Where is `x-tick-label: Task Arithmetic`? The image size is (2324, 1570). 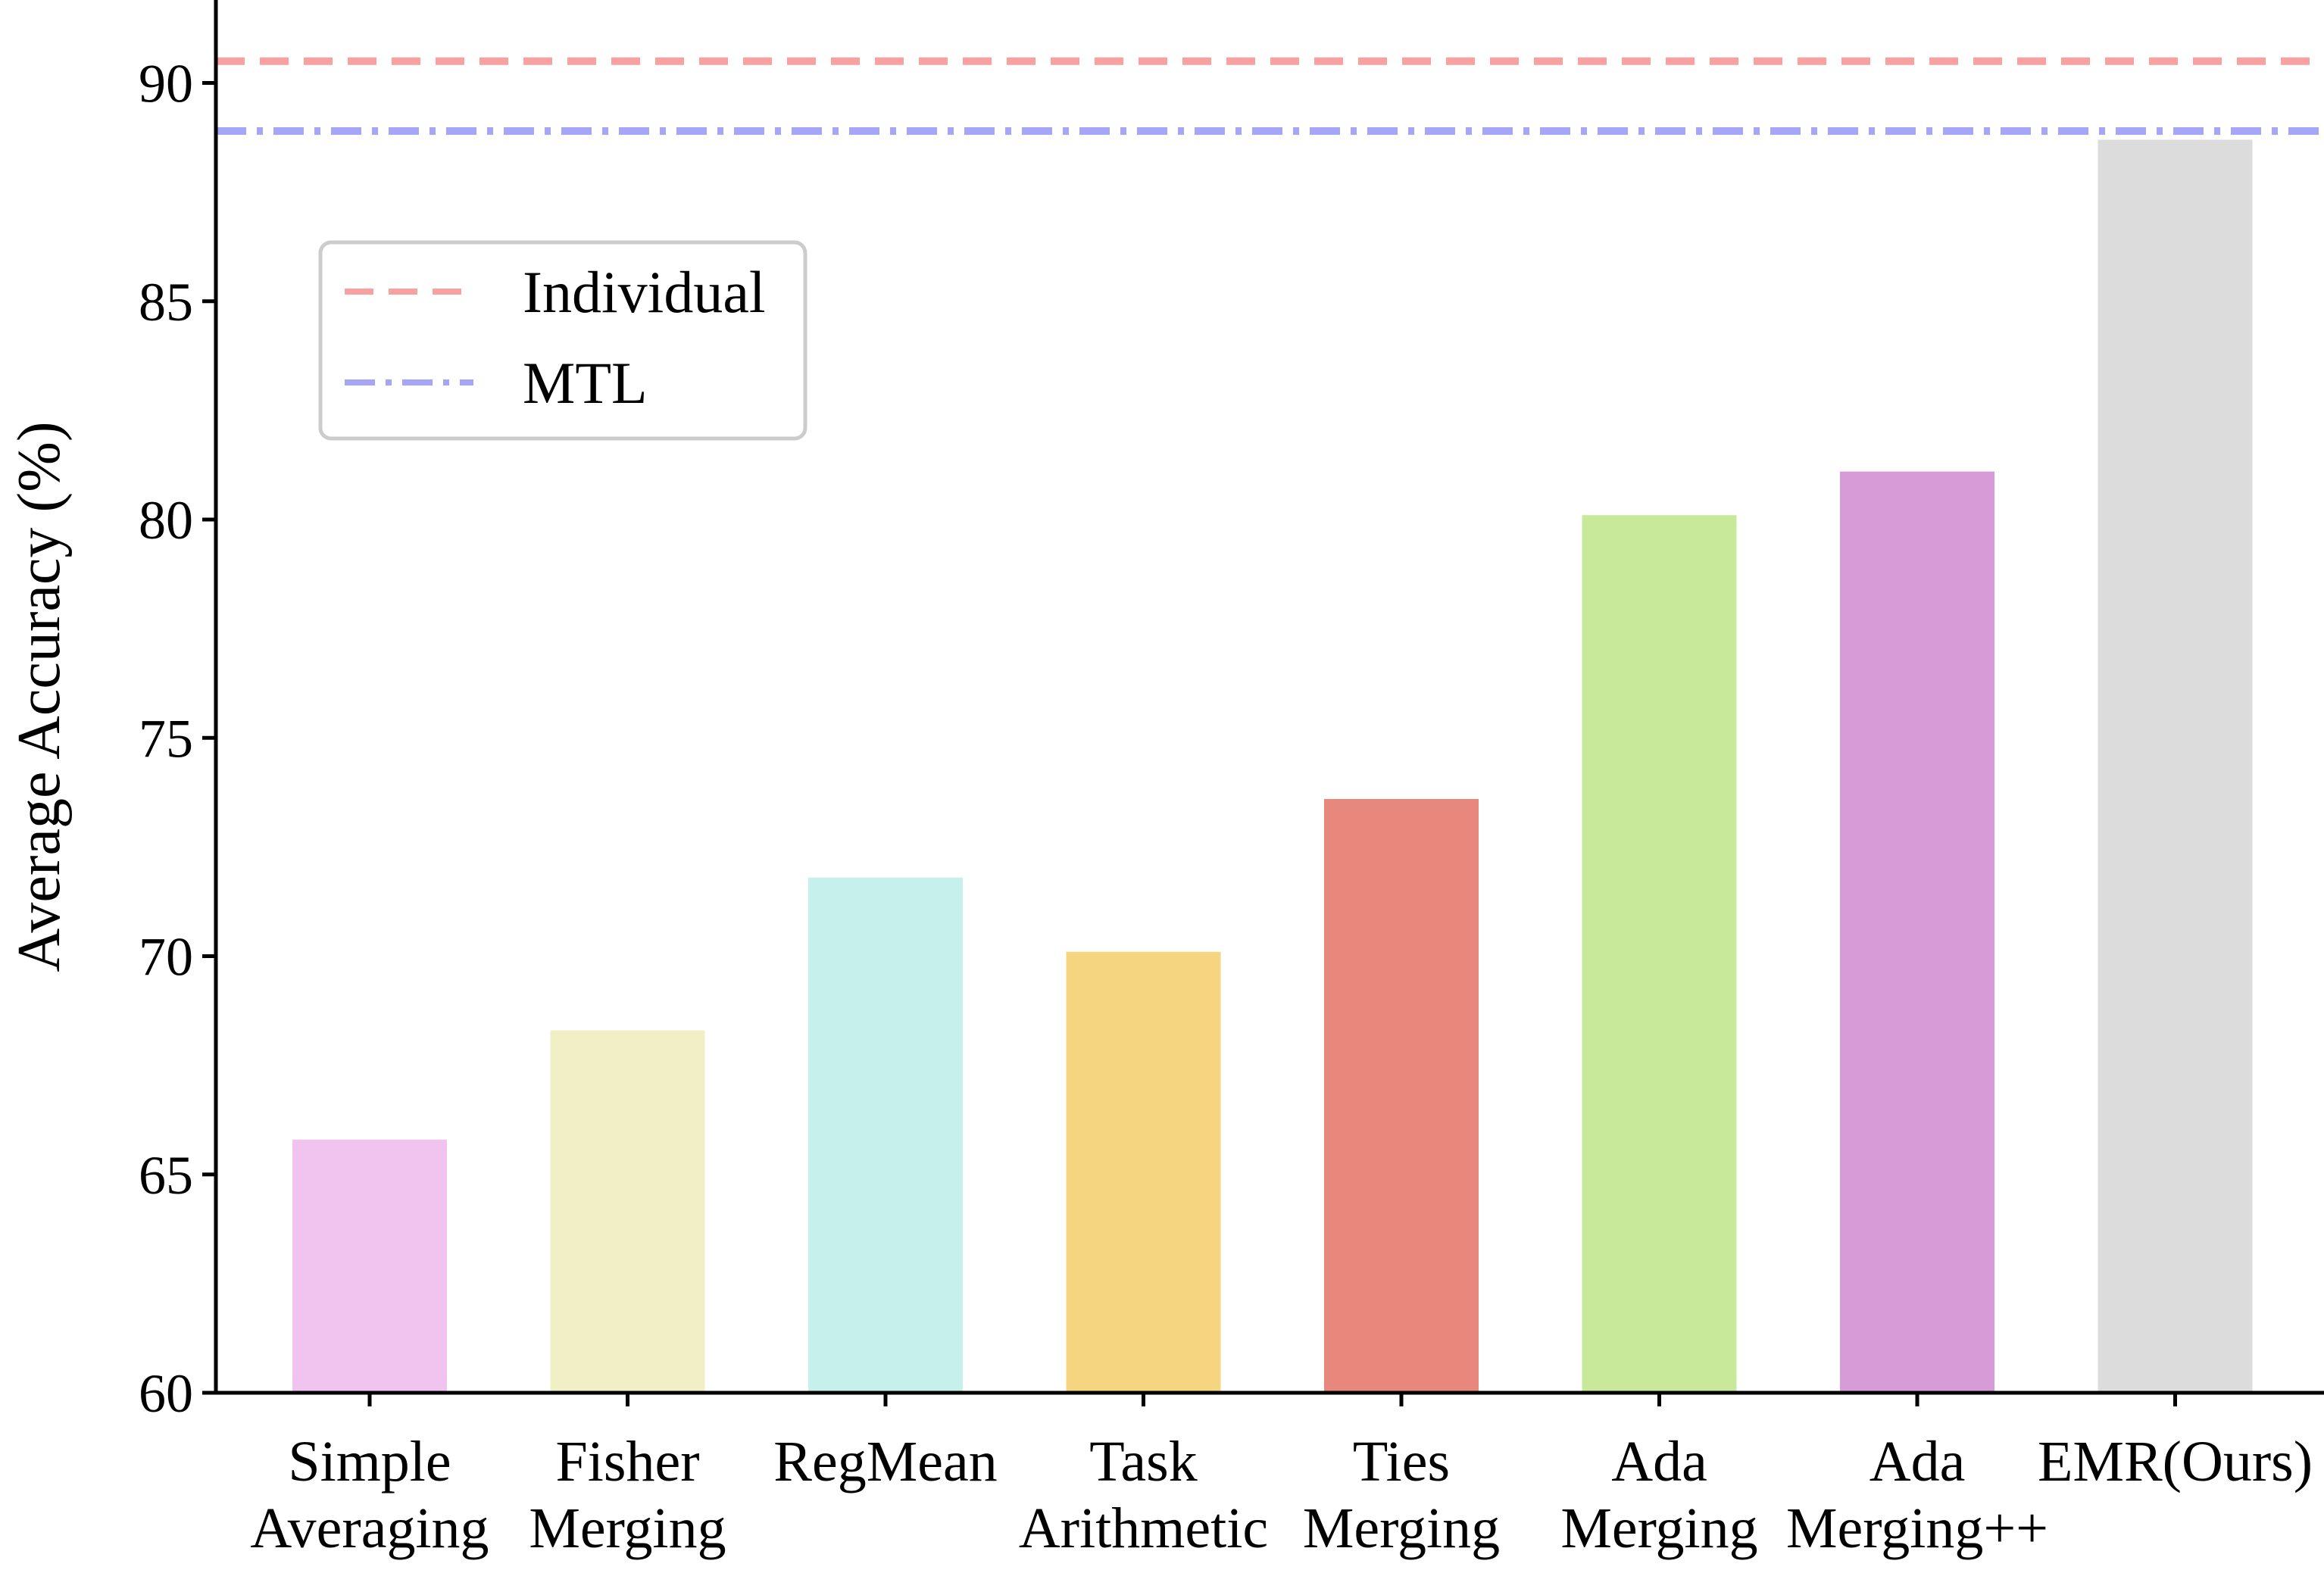
x-tick-label: Task Arithmetic is located at coordinates (1143, 1495).